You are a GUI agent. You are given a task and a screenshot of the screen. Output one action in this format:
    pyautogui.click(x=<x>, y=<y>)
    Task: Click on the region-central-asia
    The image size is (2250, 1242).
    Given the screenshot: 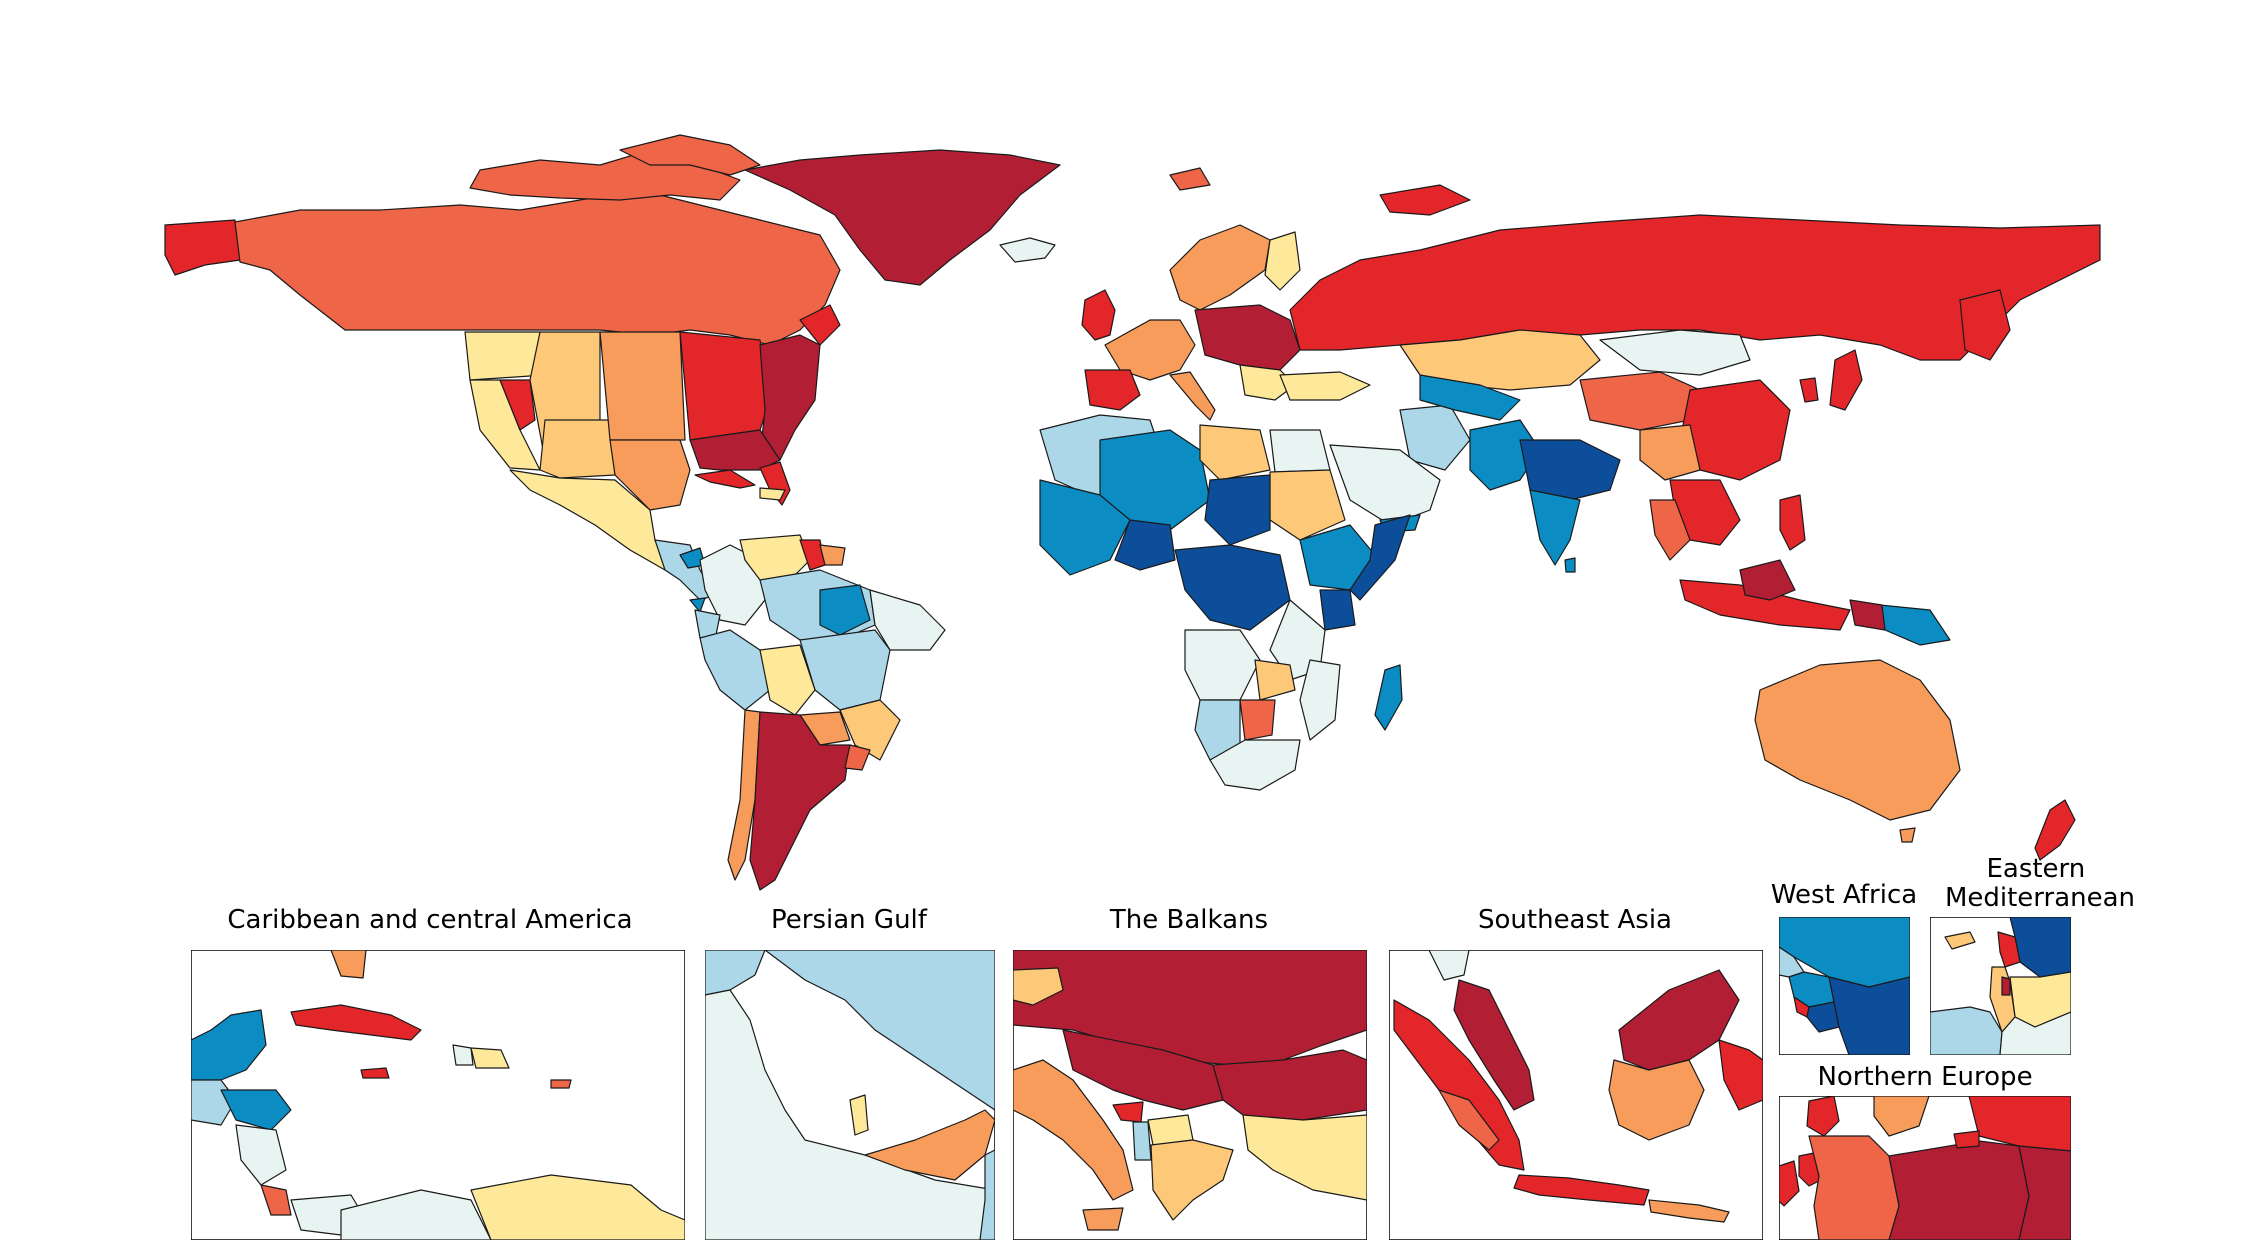 What is the action you would take?
    pyautogui.click(x=1470, y=397)
    